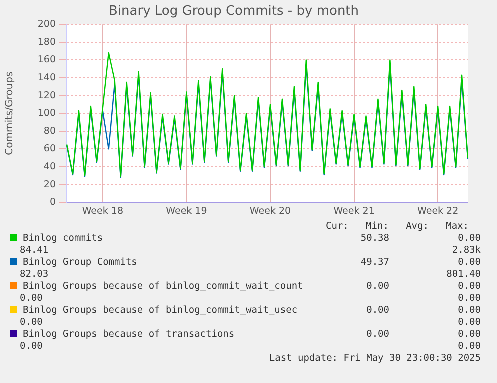 Image resolution: width=497 pixels, height=383 pixels. What do you see at coordinates (234, 12) in the screenshot?
I see `chart-title: Binary Log Group Commits - by month` at bounding box center [234, 12].